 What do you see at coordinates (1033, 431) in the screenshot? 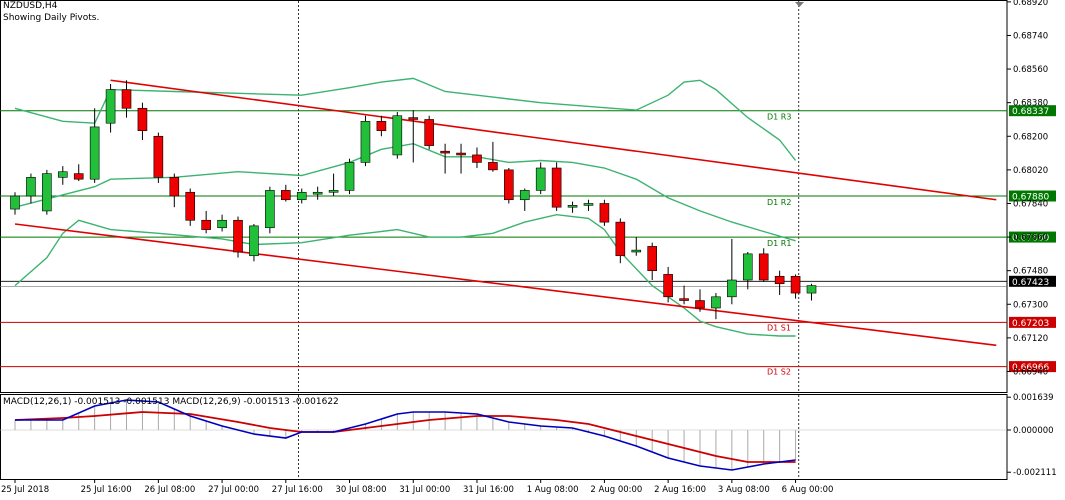
I see `macd-tick-label: 0.000000` at bounding box center [1033, 431].